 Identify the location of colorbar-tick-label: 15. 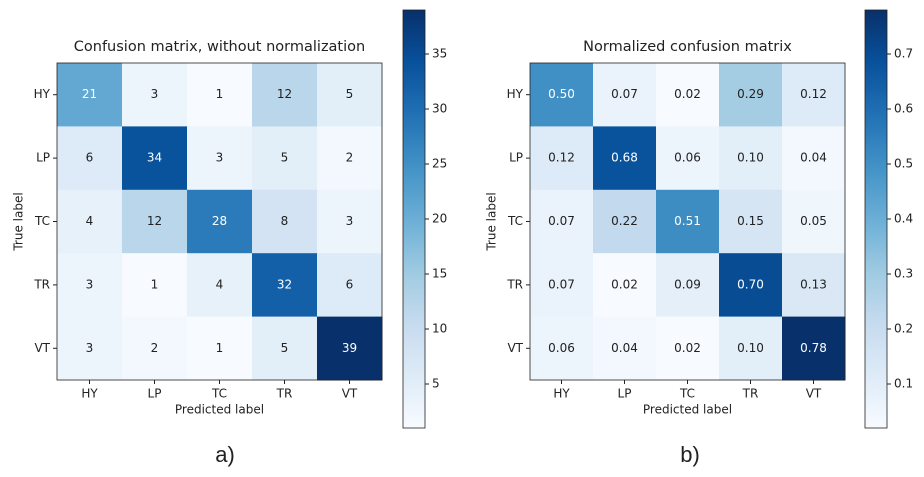
(439, 274).